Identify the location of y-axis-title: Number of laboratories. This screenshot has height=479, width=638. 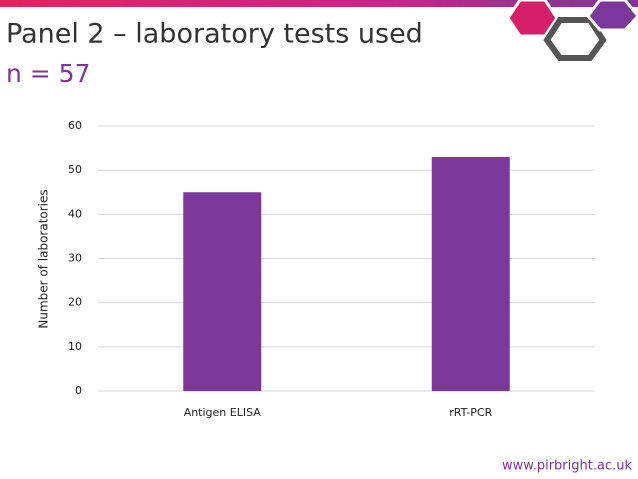
(44, 258).